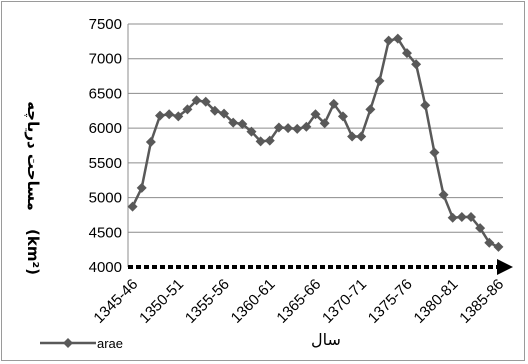 This screenshot has width=528, height=364. I want to click on x-tick-label: 1370-71, so click(344, 301).